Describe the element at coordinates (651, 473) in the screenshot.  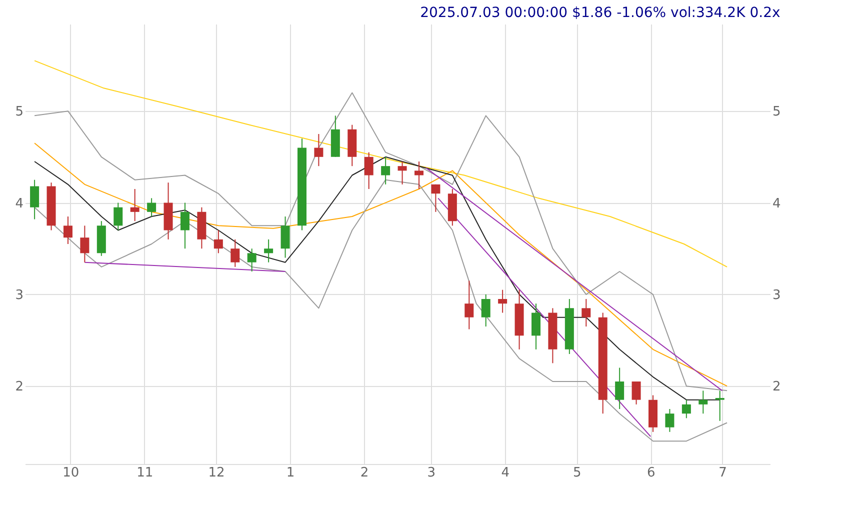
I see `x-tick-label: 6` at that location.